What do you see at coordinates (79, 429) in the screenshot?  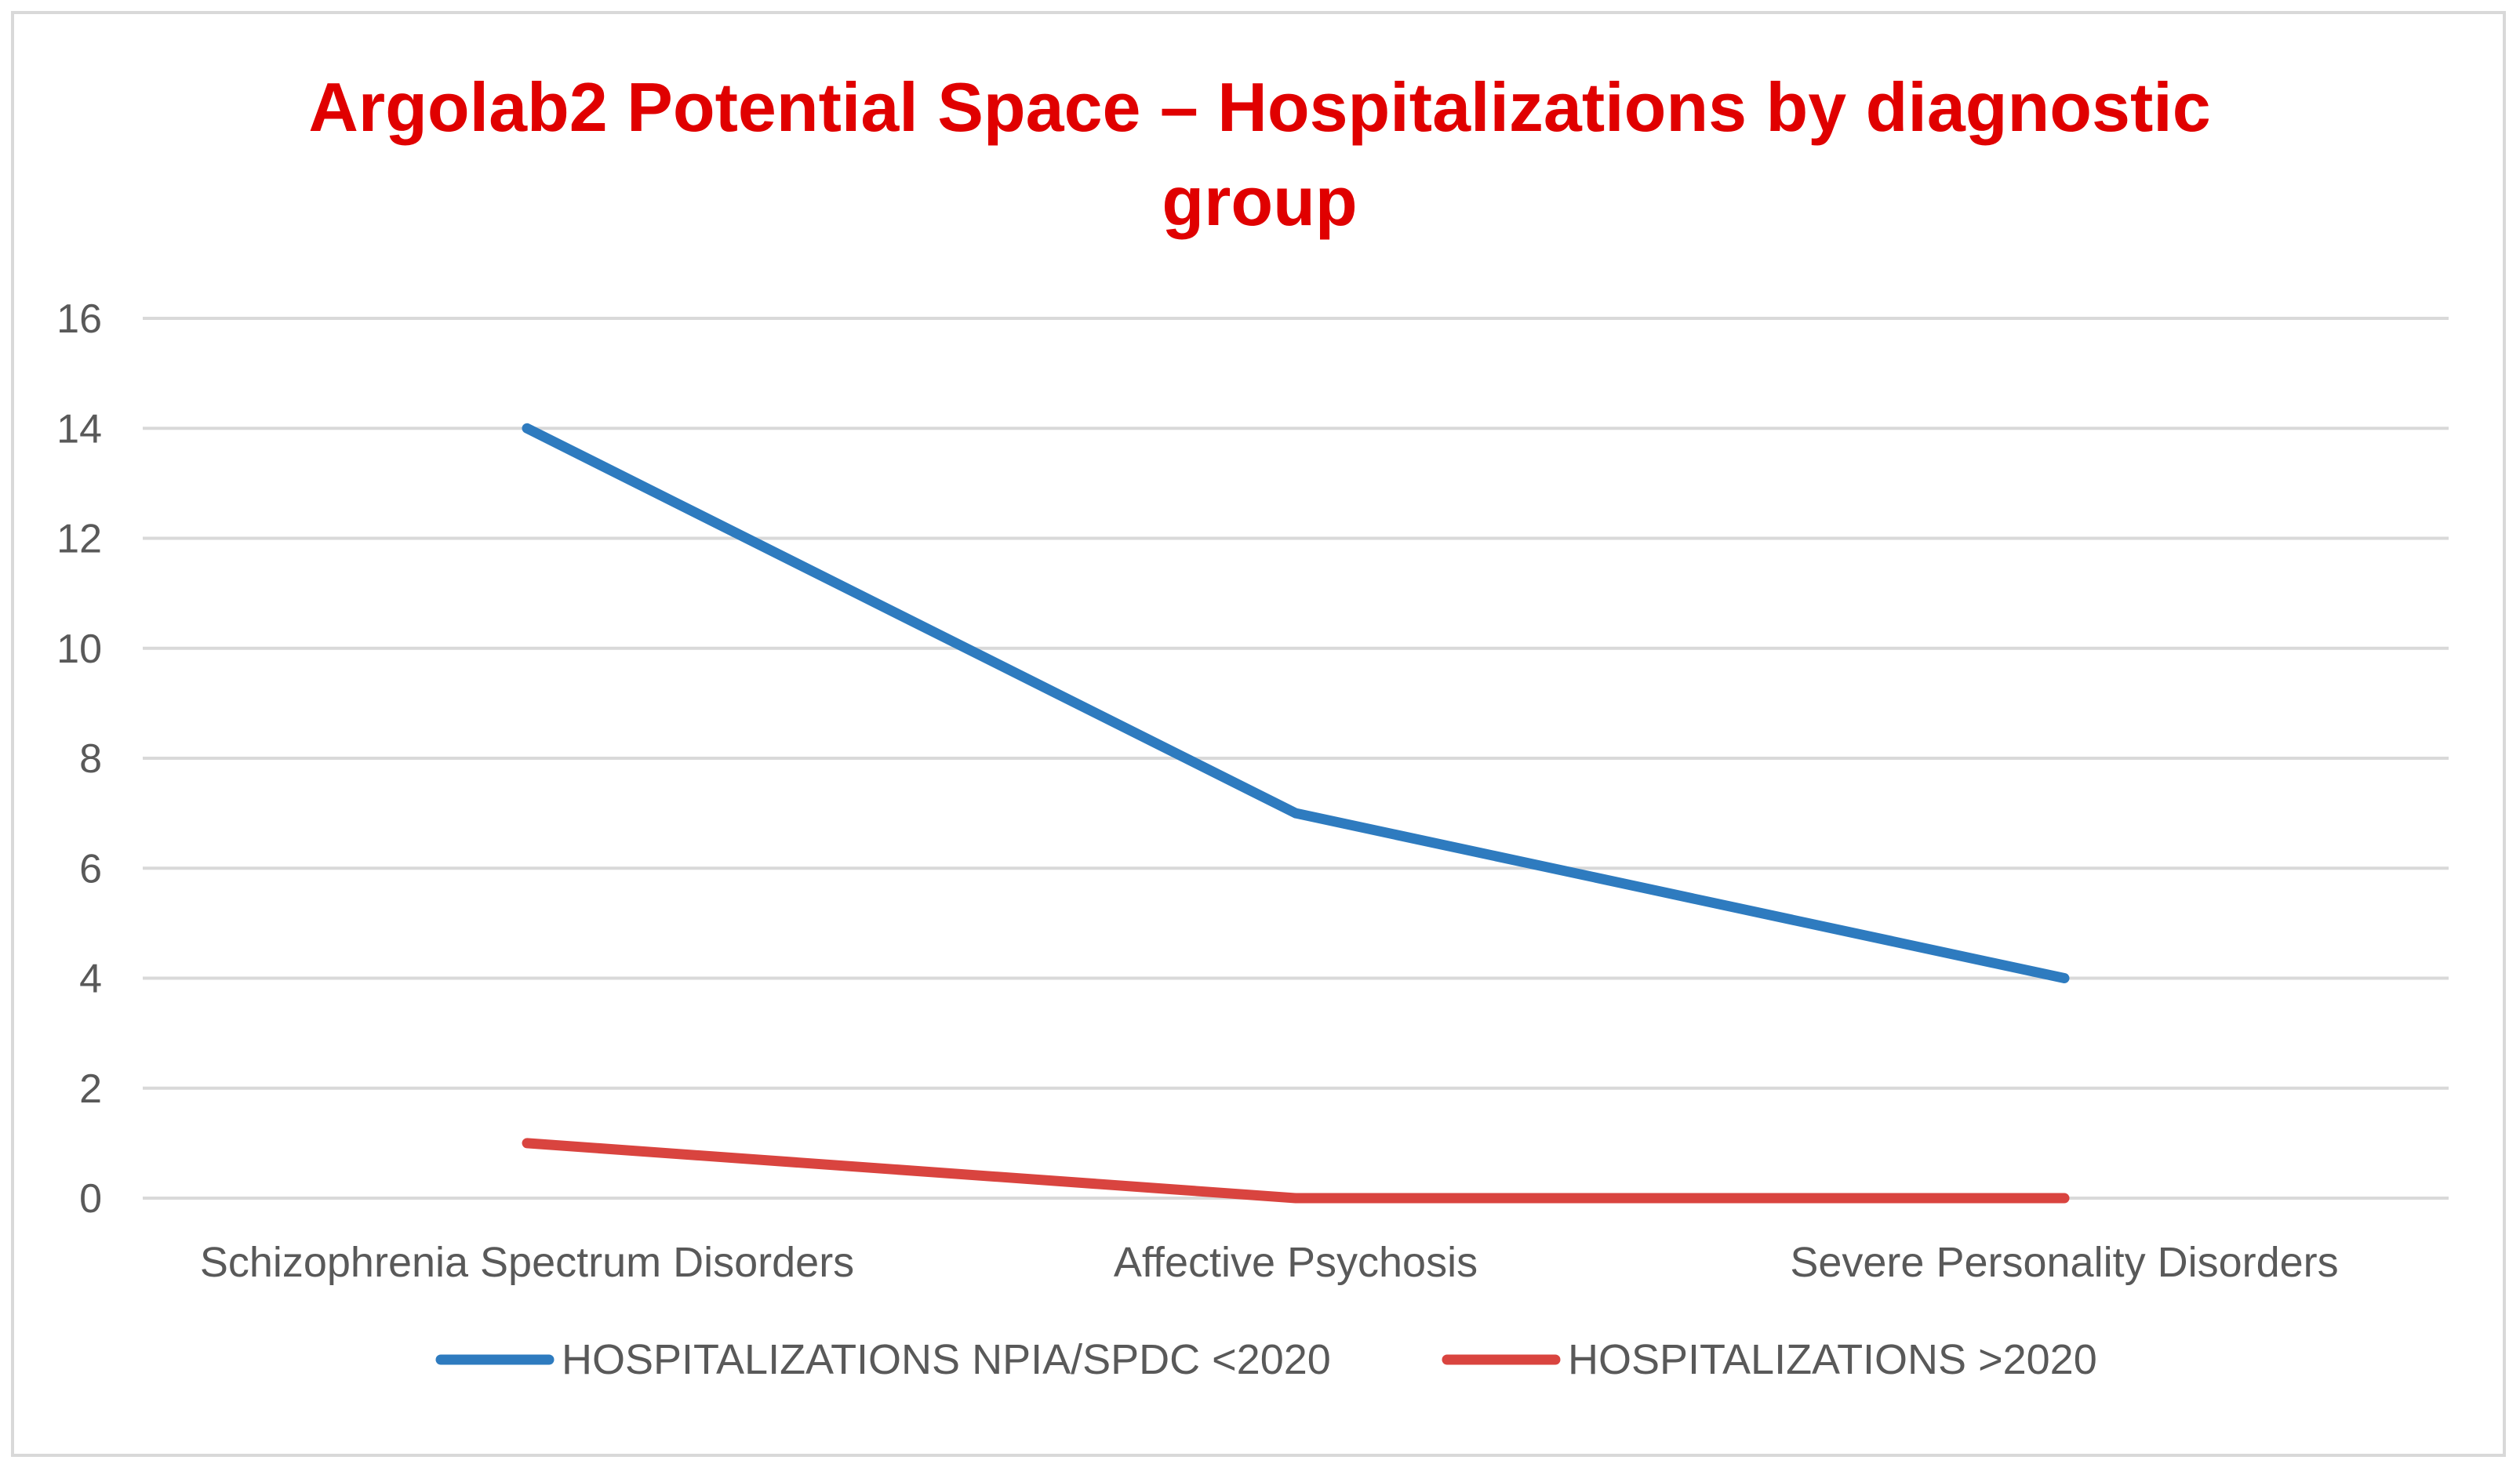 I see `y-tick-label: 14` at bounding box center [79, 429].